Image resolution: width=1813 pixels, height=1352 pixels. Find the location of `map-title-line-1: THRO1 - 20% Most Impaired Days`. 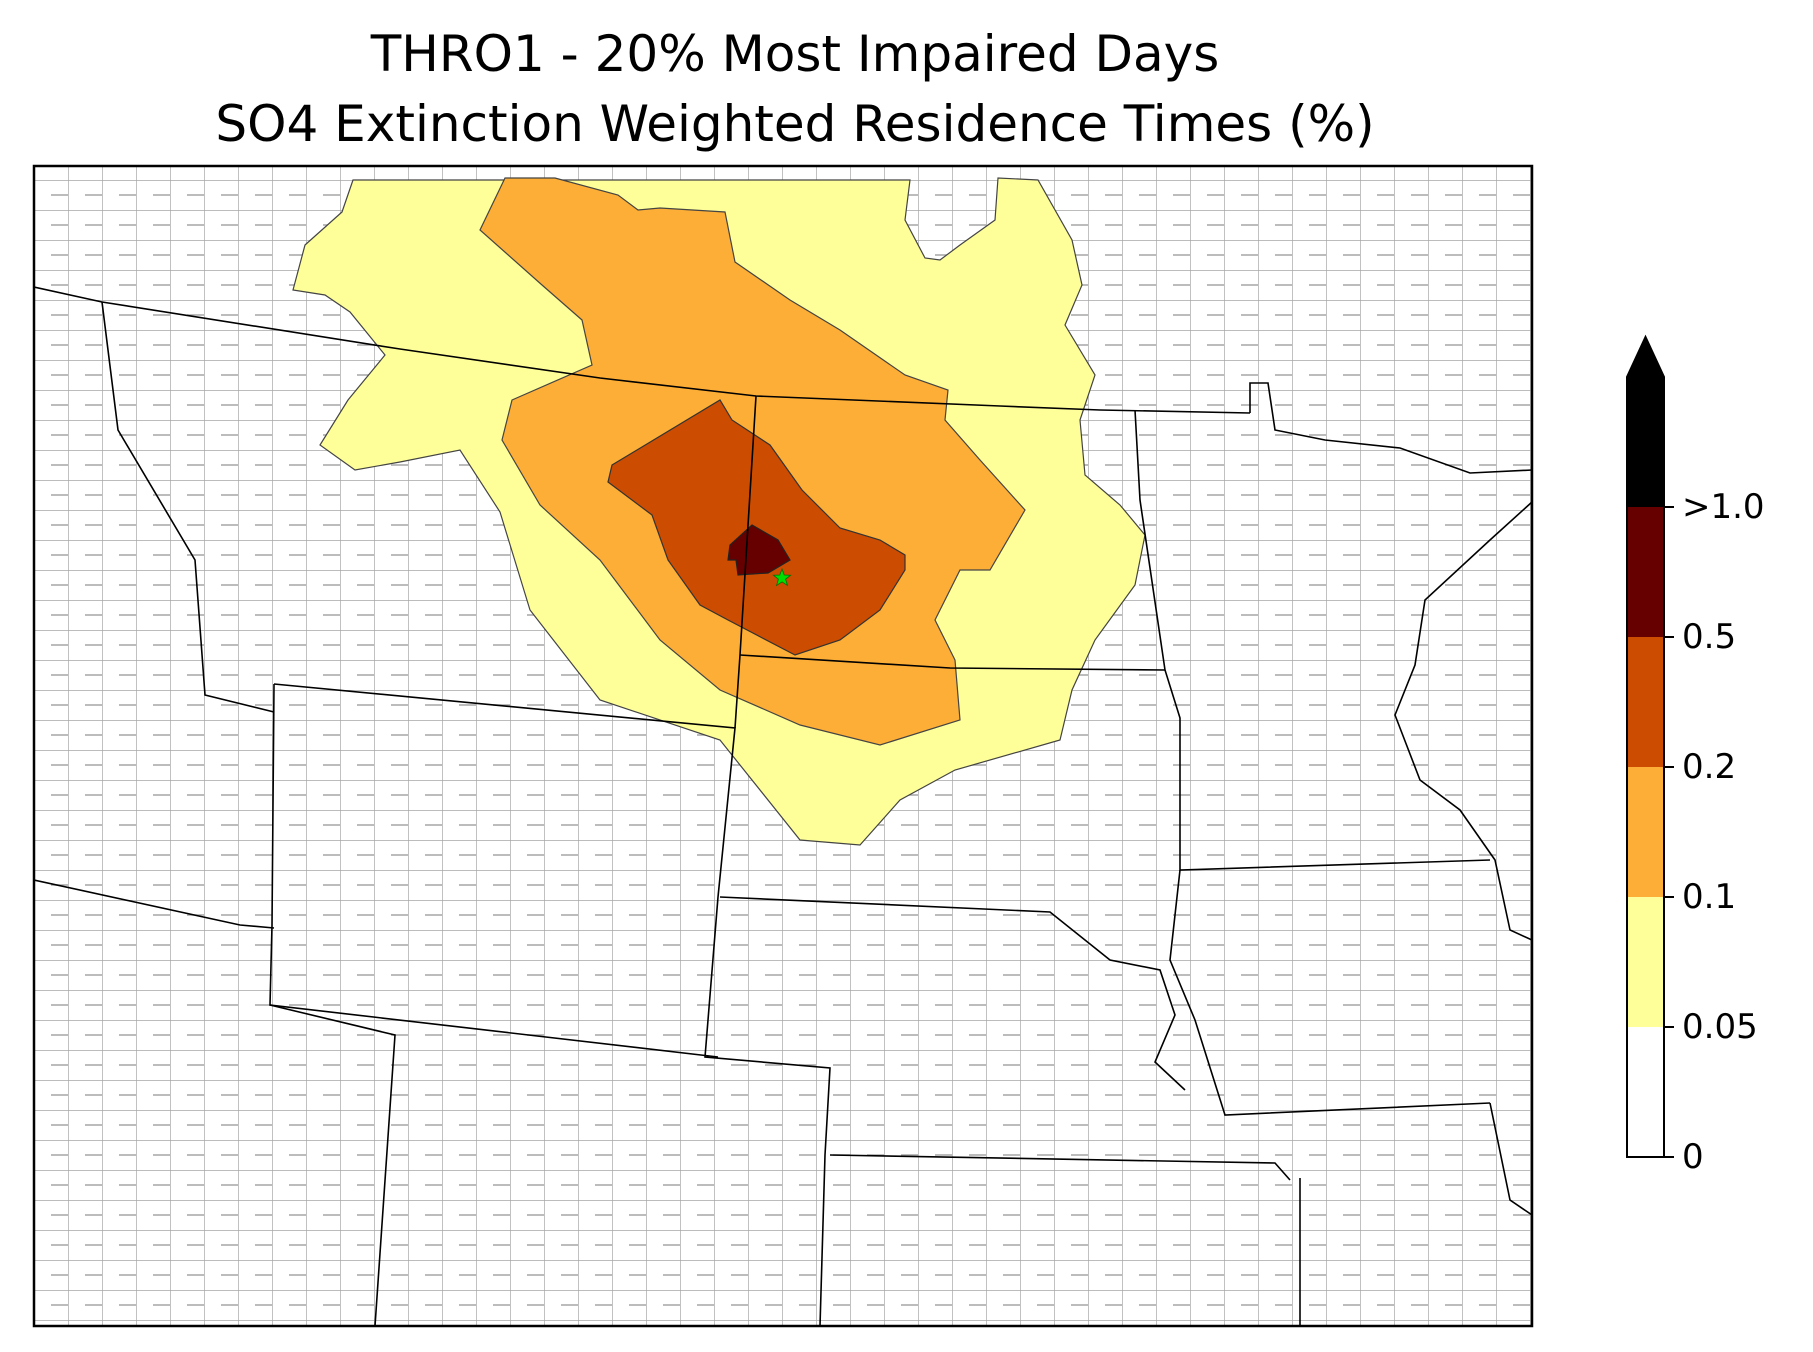

map-title-line-1: THRO1 - 20% Most Impaired Days is located at coordinates (795, 54).